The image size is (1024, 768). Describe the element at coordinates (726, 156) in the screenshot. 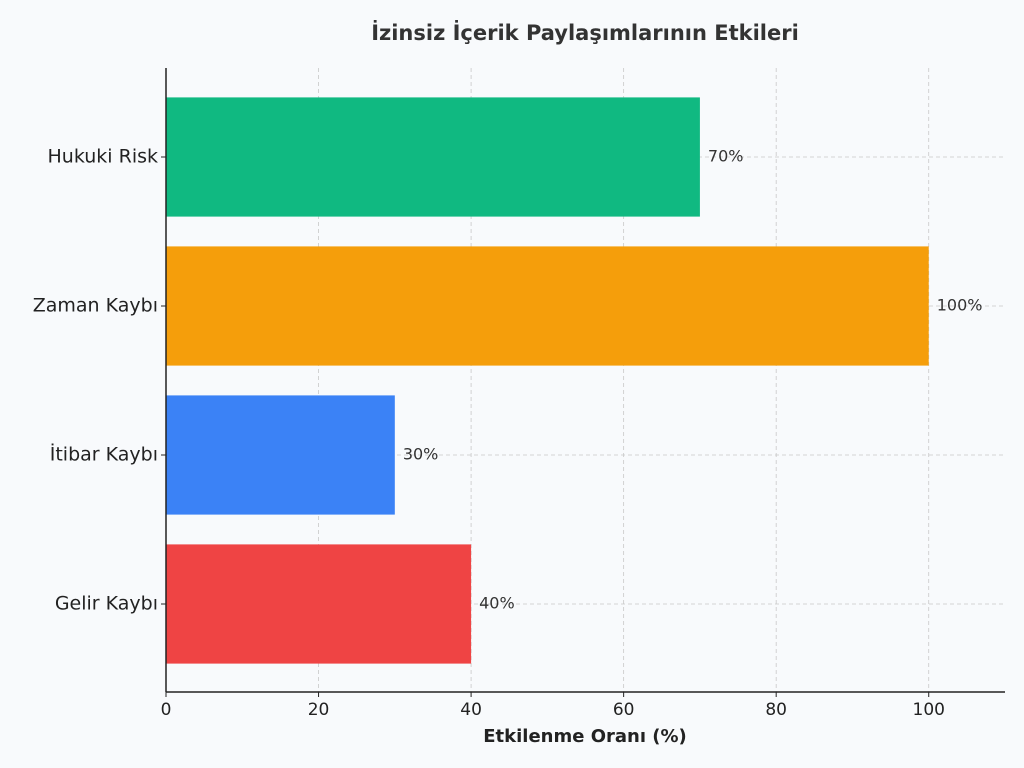

I see `value-label: 70%` at that location.